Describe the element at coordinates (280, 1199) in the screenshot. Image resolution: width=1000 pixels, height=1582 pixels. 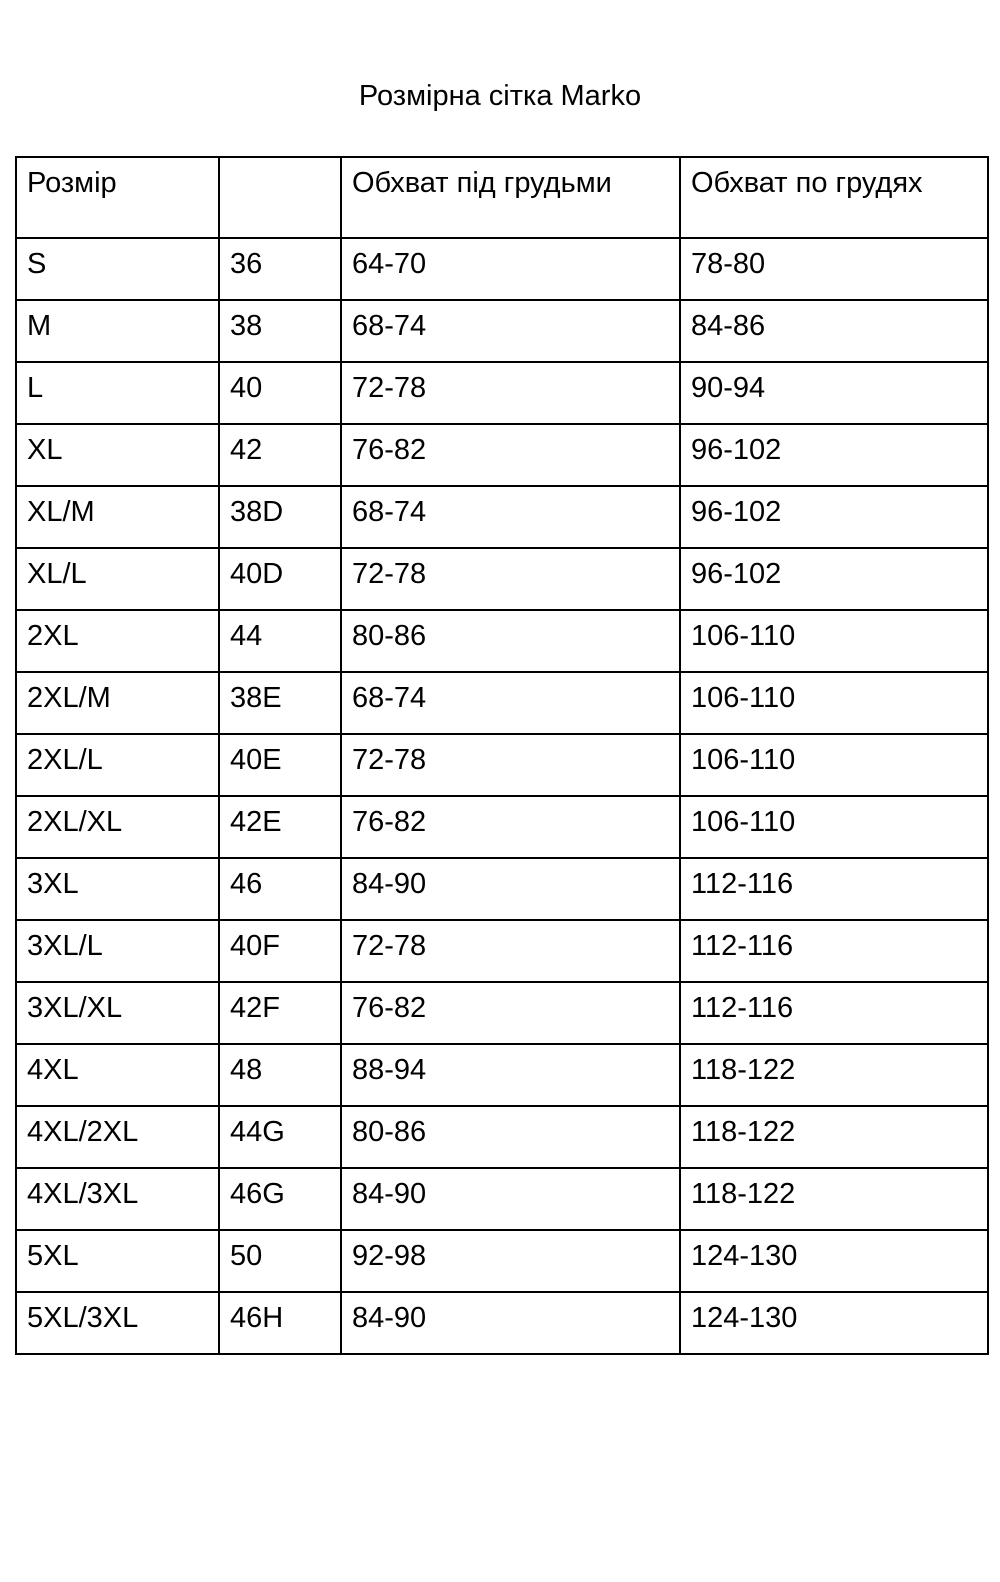
I see `cell-size-number: 46G` at that location.